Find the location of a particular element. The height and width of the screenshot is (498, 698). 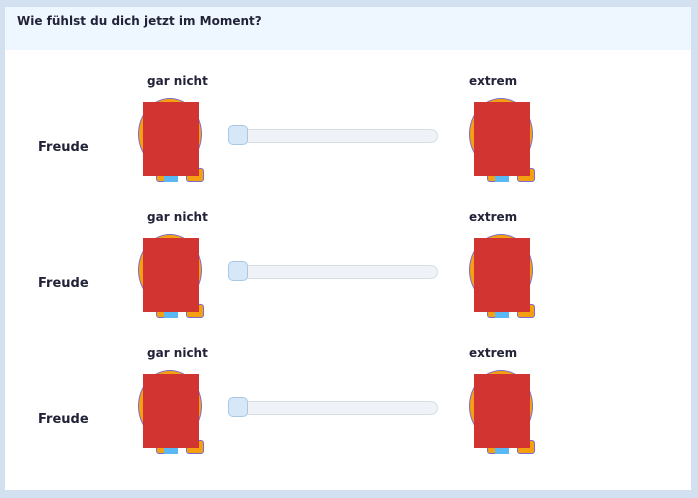

question-title: Wie fühlst du dich jetzt im Moment? is located at coordinates (139, 21).